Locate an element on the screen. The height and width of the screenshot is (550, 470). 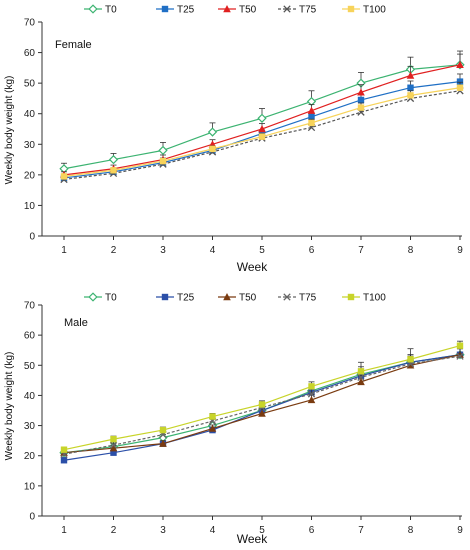
x-tick-label: 1 is located at coordinates (64, 530).